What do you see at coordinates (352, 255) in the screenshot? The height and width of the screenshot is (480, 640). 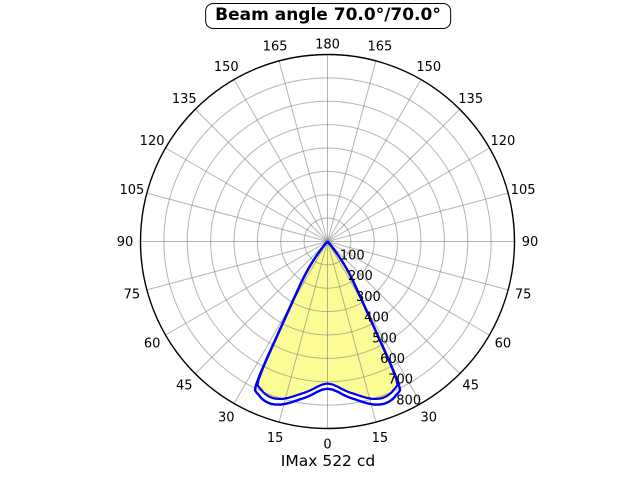 I see `r-tick-label: 100` at bounding box center [352, 255].